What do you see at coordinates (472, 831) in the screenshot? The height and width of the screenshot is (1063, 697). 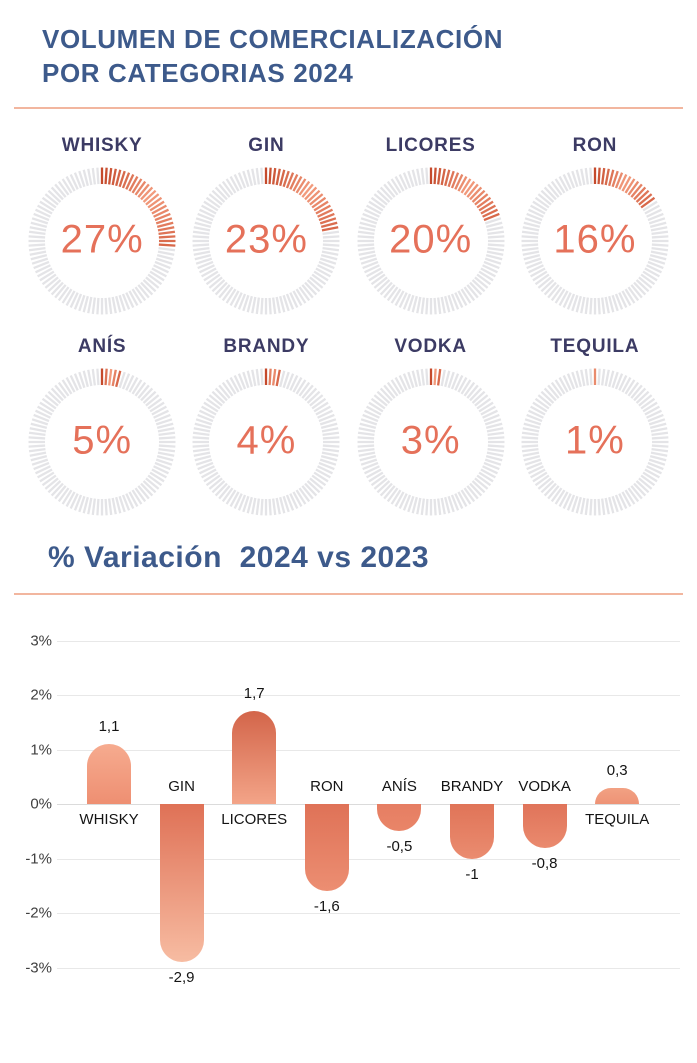 I see `bar-brandy` at bounding box center [472, 831].